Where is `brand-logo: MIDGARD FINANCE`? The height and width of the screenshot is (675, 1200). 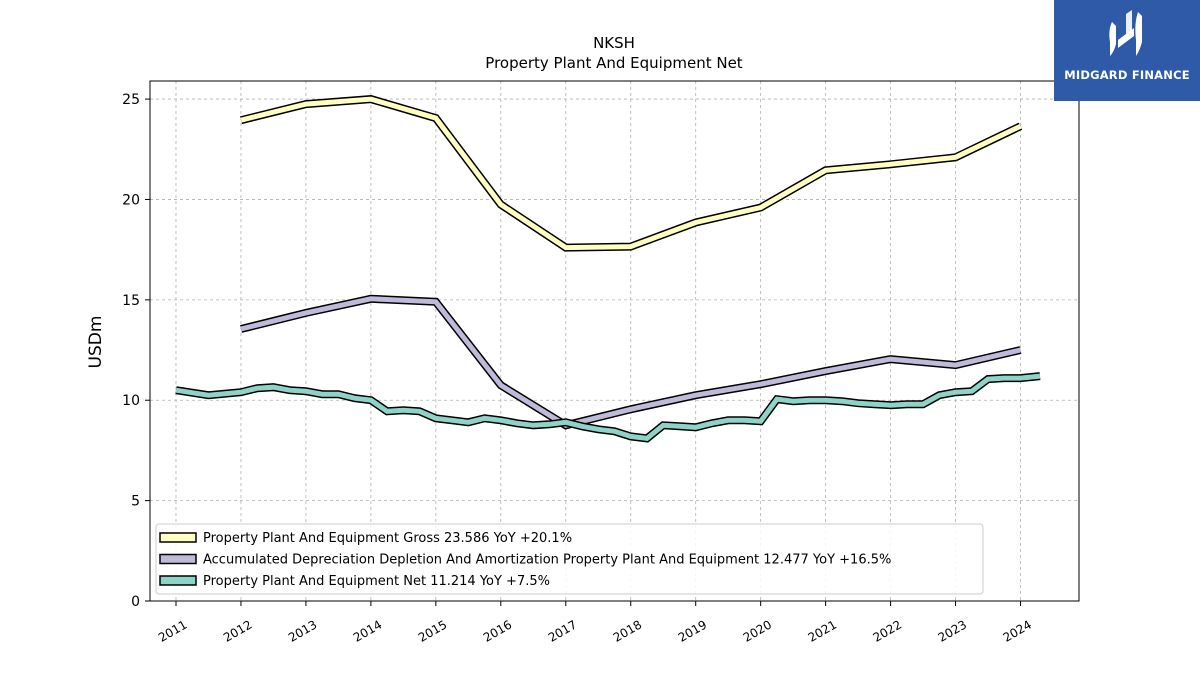
brand-logo: MIDGARD FINANCE is located at coordinates (1127, 50).